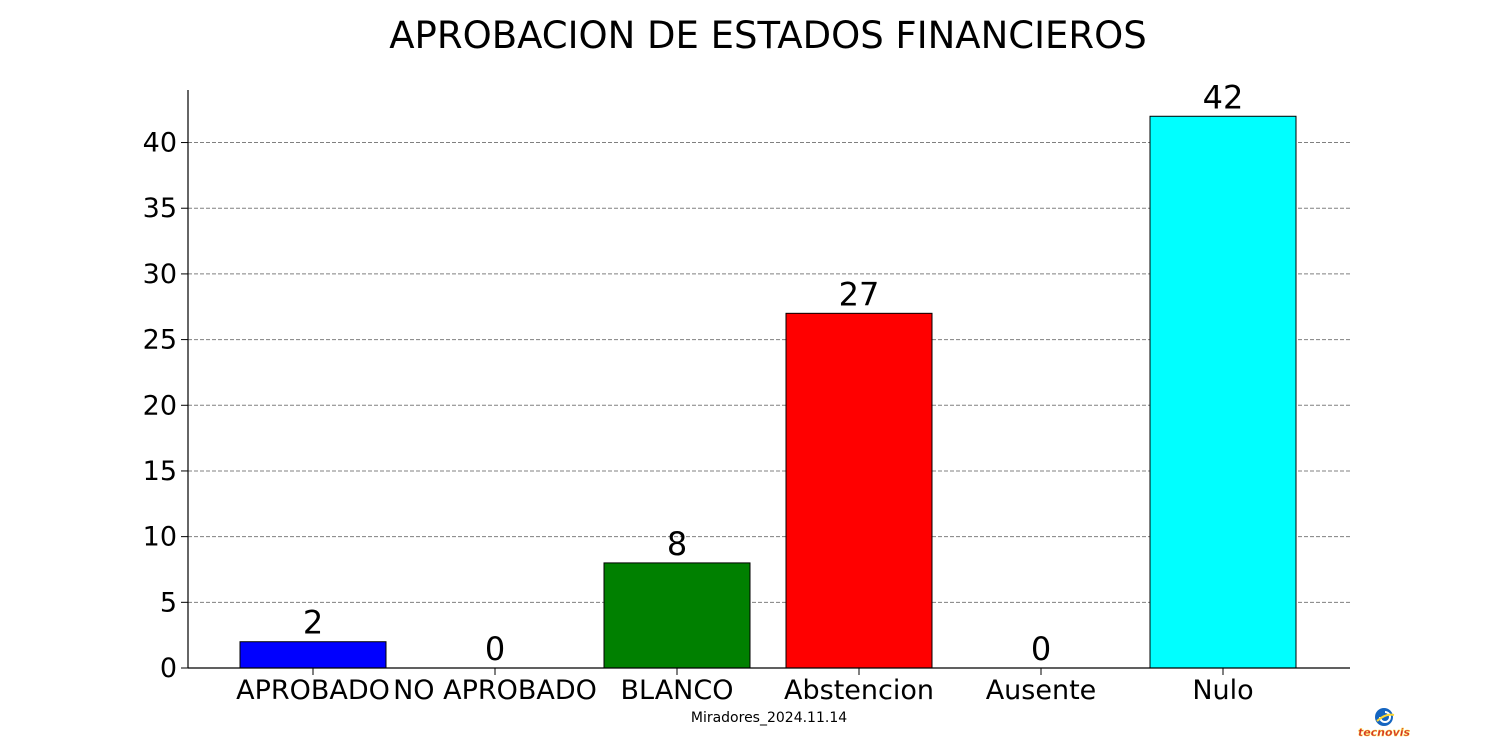  Describe the element at coordinates (160, 208) in the screenshot. I see `y-tick-label: 35` at that location.